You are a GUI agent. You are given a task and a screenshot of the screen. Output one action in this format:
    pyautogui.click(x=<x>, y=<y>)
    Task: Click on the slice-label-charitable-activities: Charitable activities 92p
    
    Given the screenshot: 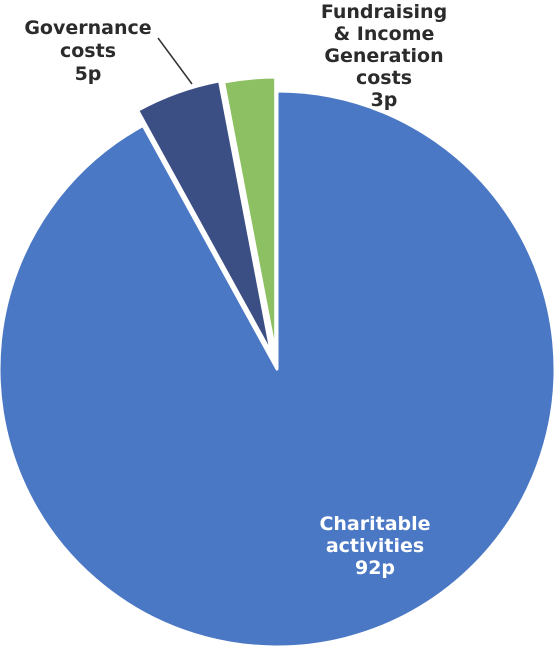 What is the action you would take?
    pyautogui.click(x=374, y=546)
    